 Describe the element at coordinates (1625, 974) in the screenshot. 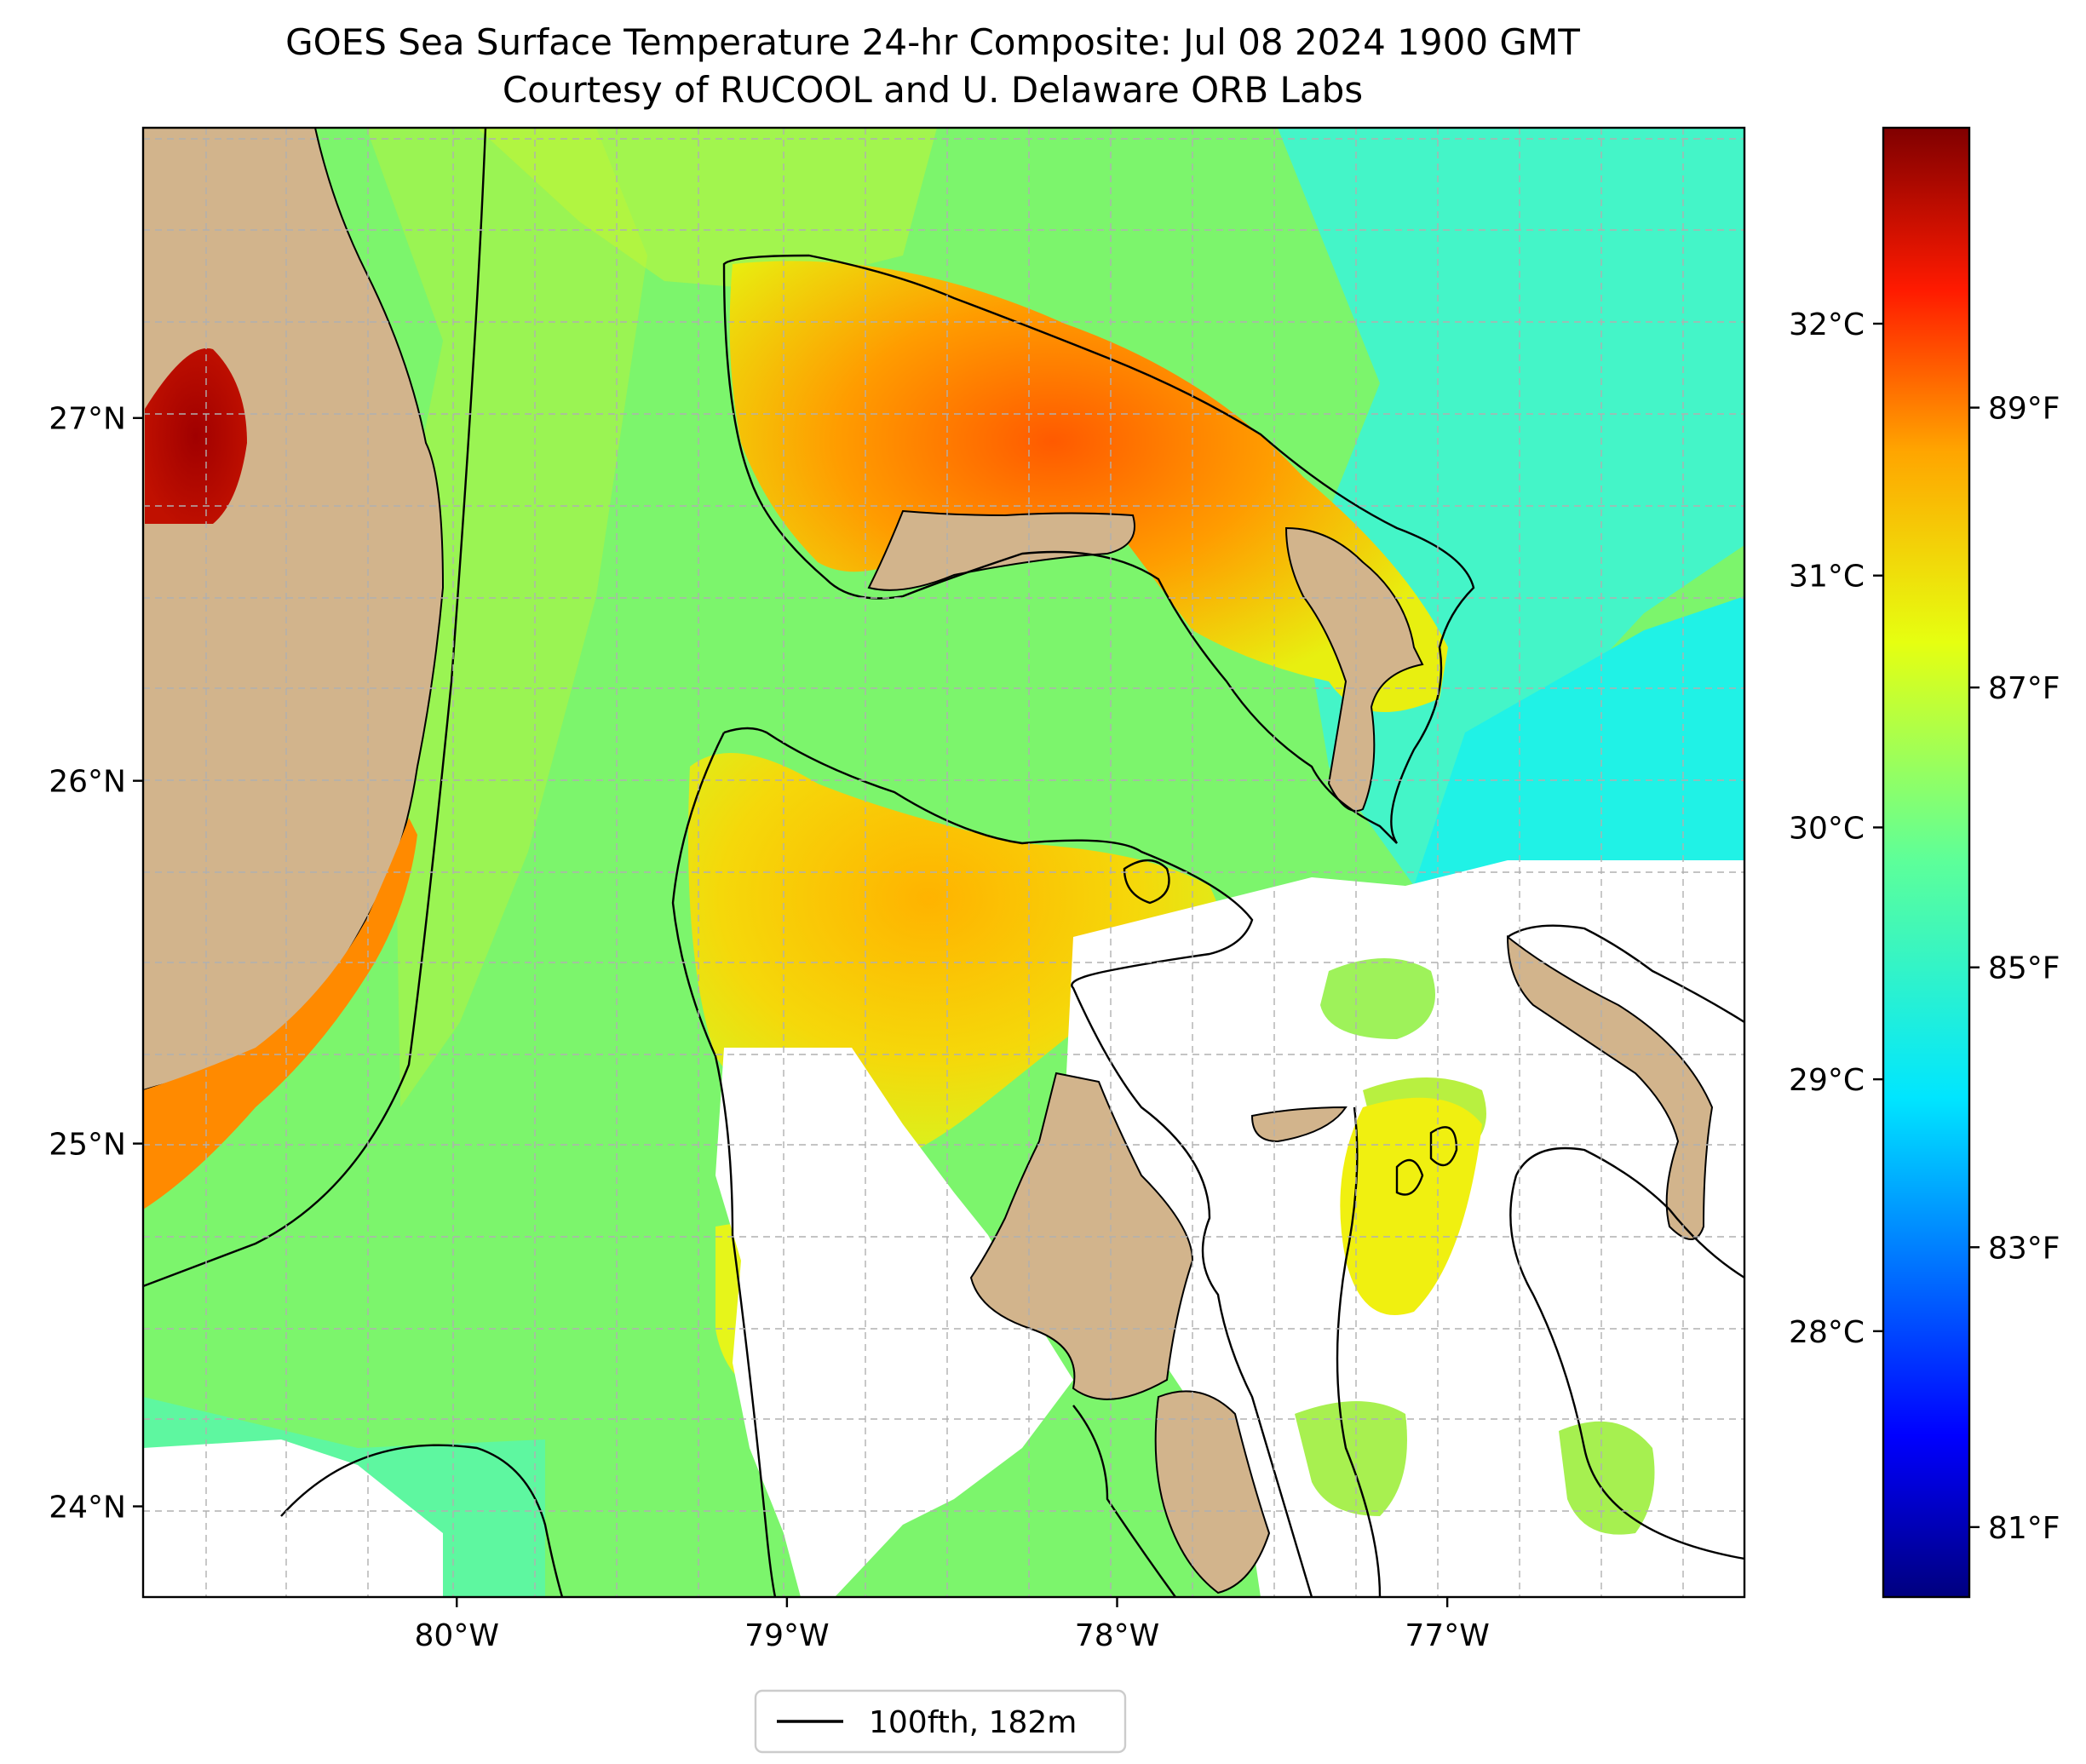

I see `isobath-eleuthera-north` at that location.